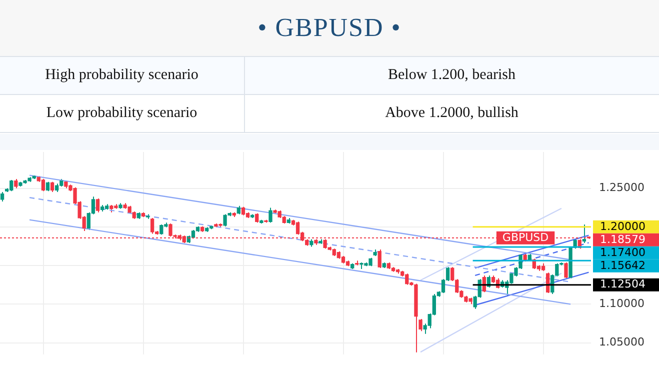  I want to click on text: High probability scenario, so click(122, 75).